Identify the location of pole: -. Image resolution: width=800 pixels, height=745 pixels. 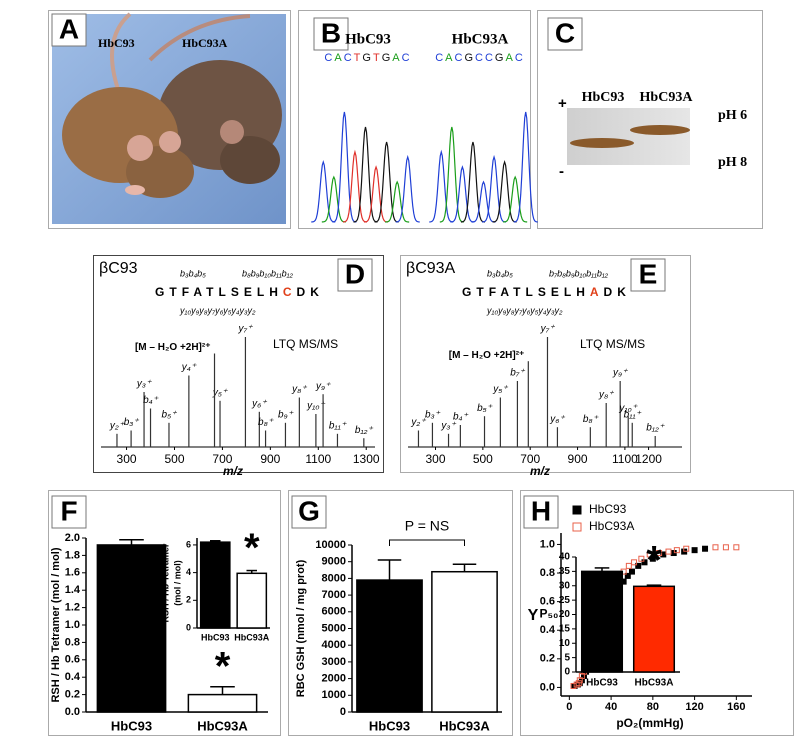
(561, 171).